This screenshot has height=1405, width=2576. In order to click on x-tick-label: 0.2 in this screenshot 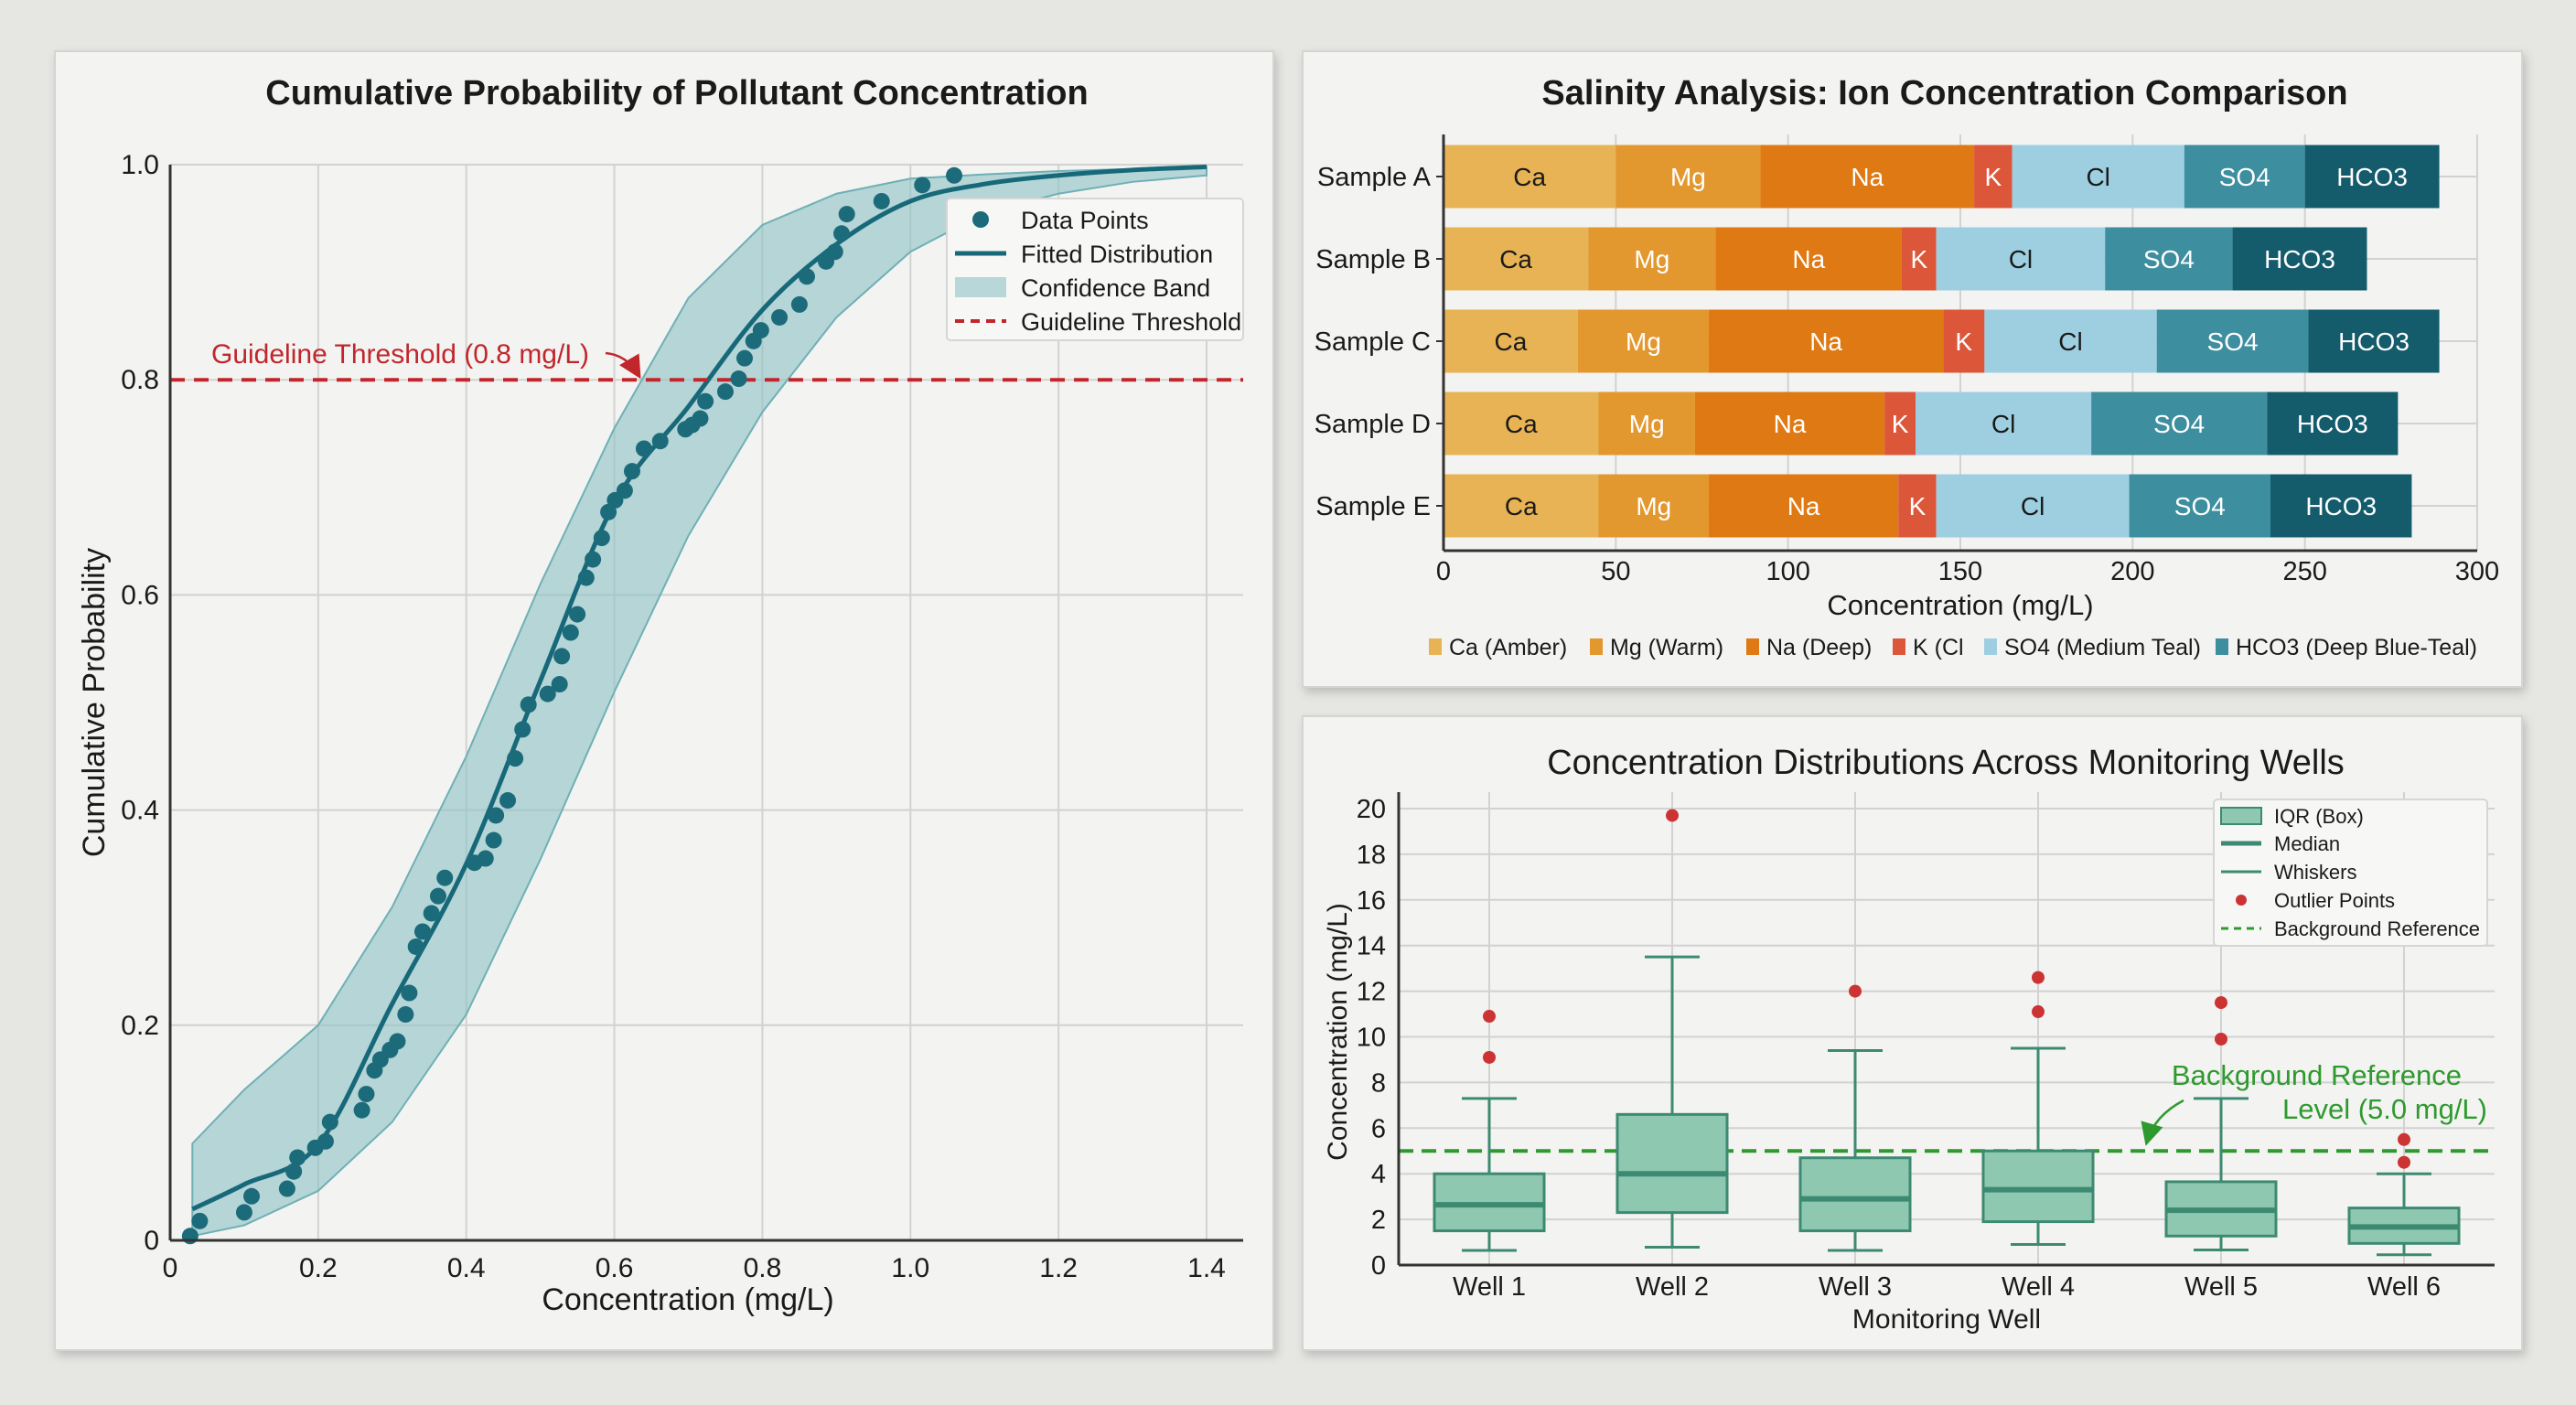, I will do `click(319, 1268)`.